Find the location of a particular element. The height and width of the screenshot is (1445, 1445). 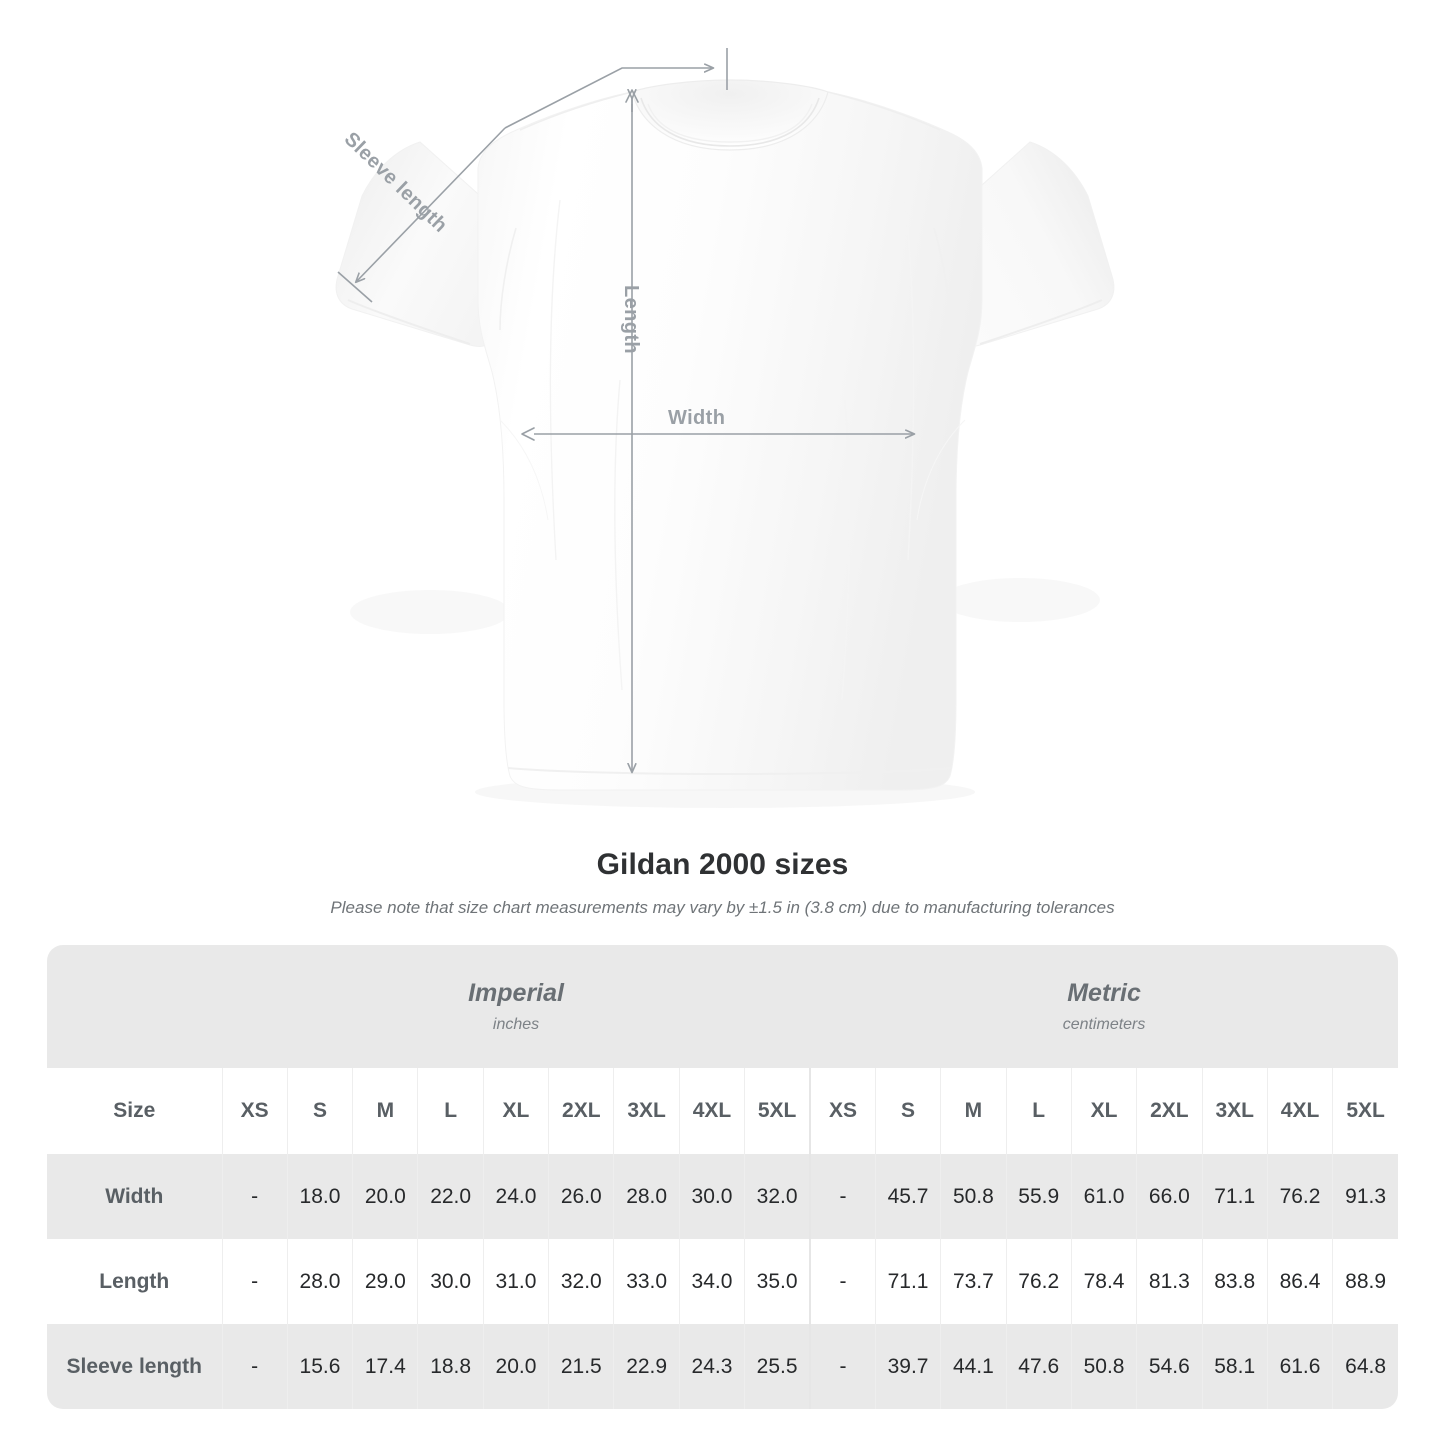

cell-sleeve-met-xl: 50.8 is located at coordinates (1103, 1366).